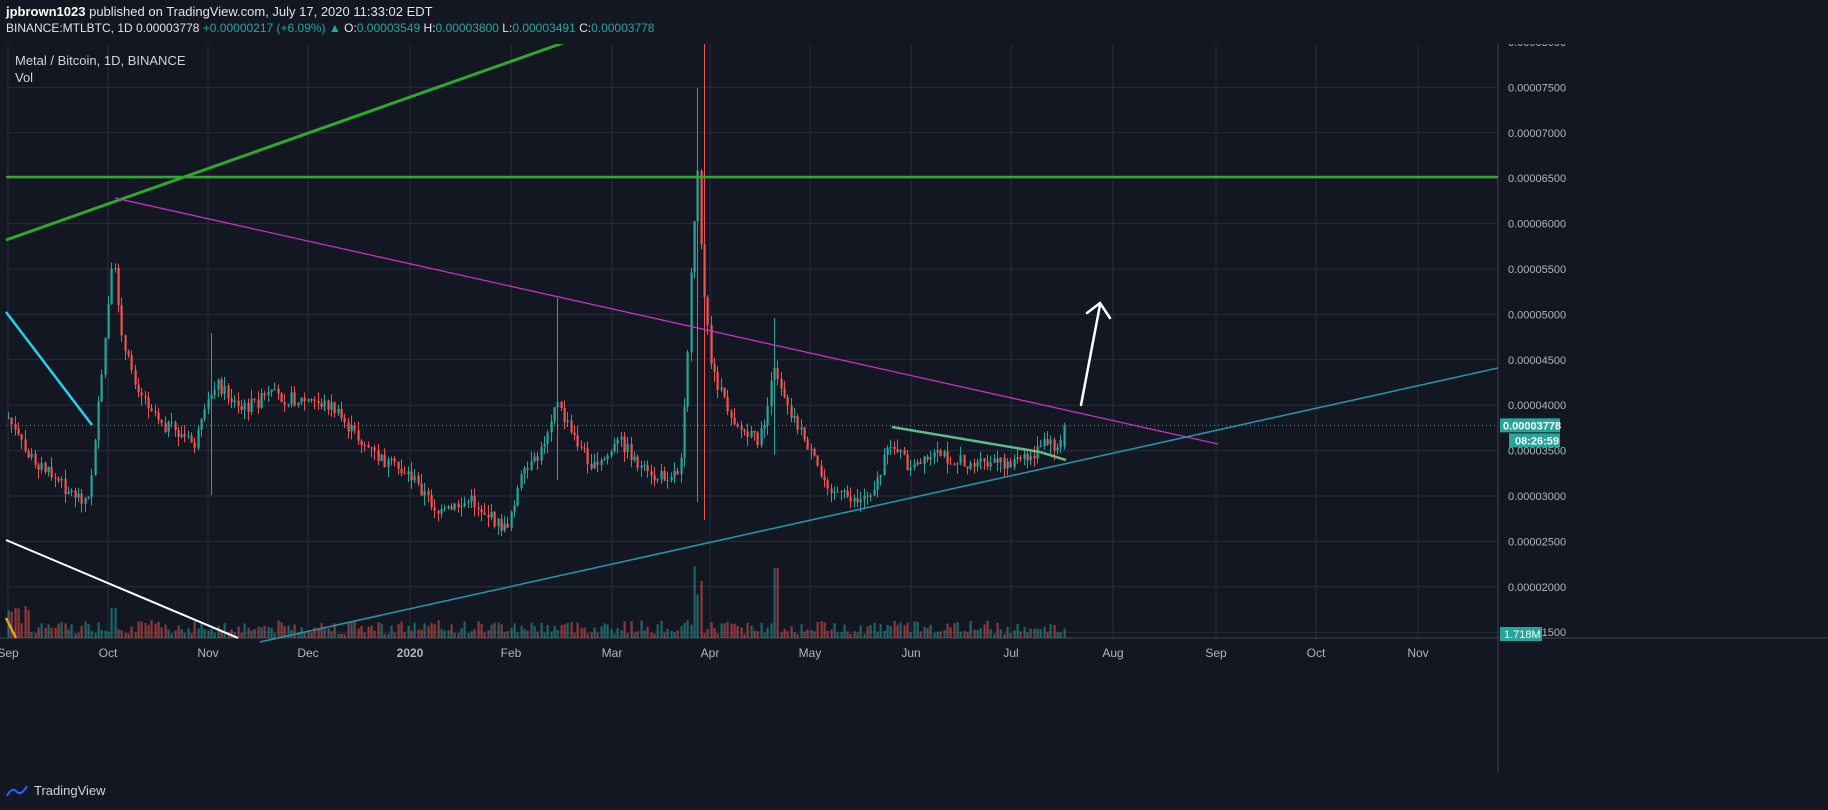 Image resolution: width=1828 pixels, height=810 pixels. I want to click on cyan-trendline, so click(49, 368).